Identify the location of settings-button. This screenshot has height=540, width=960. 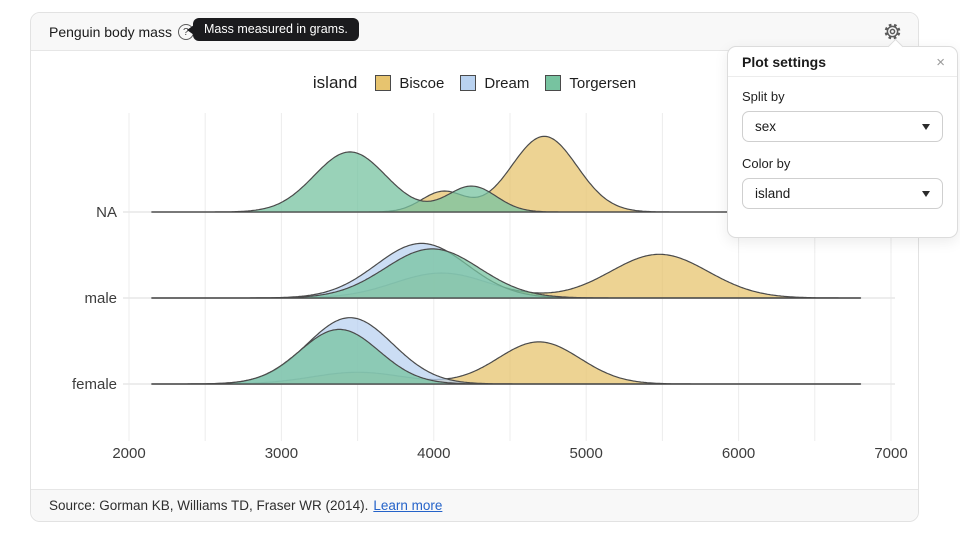
(892, 32).